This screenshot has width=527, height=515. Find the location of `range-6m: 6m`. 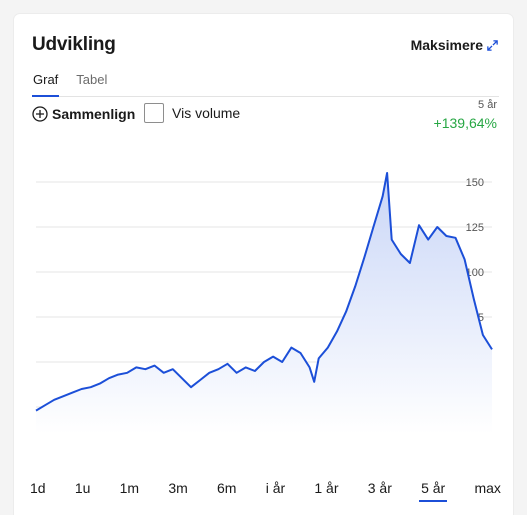

range-6m: 6m is located at coordinates (227, 488).